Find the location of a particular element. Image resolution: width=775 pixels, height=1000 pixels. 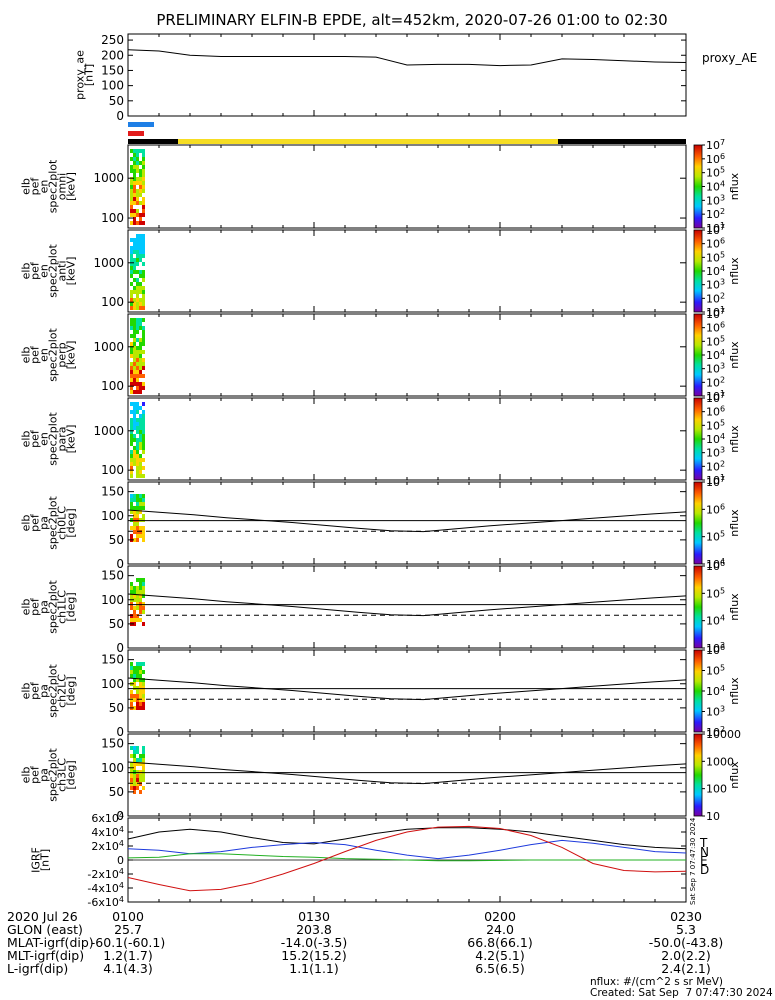

xaxis-row-value: 2.4(2.1) is located at coordinates (686, 968).